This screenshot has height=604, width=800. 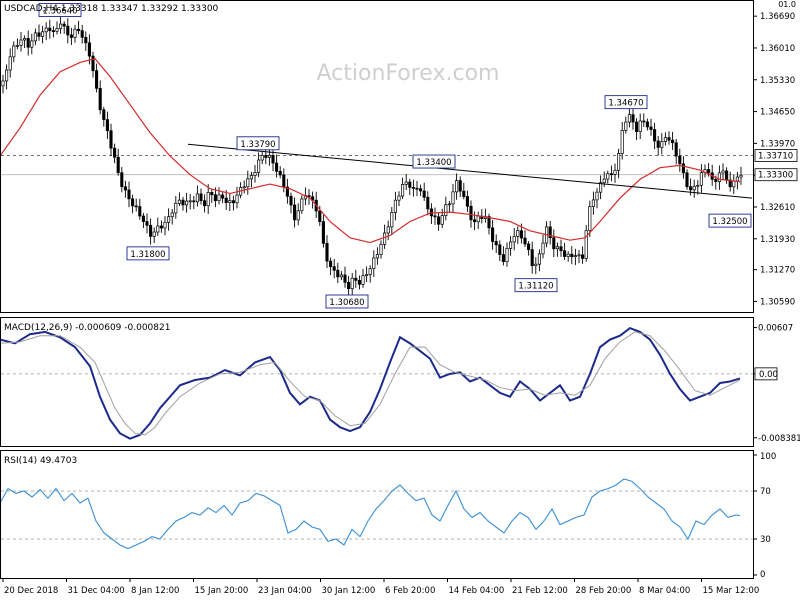 I want to click on svg-text: 1.31800, so click(x=147, y=255).